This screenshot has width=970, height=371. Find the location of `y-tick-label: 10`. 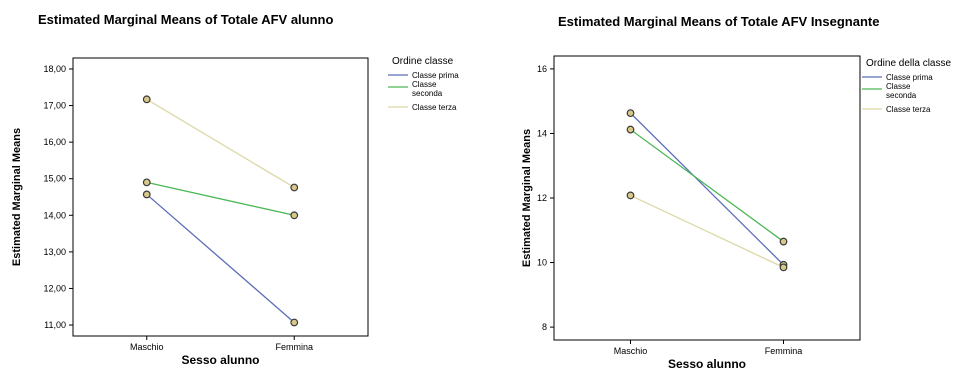

y-tick-label: 10 is located at coordinates (542, 263).